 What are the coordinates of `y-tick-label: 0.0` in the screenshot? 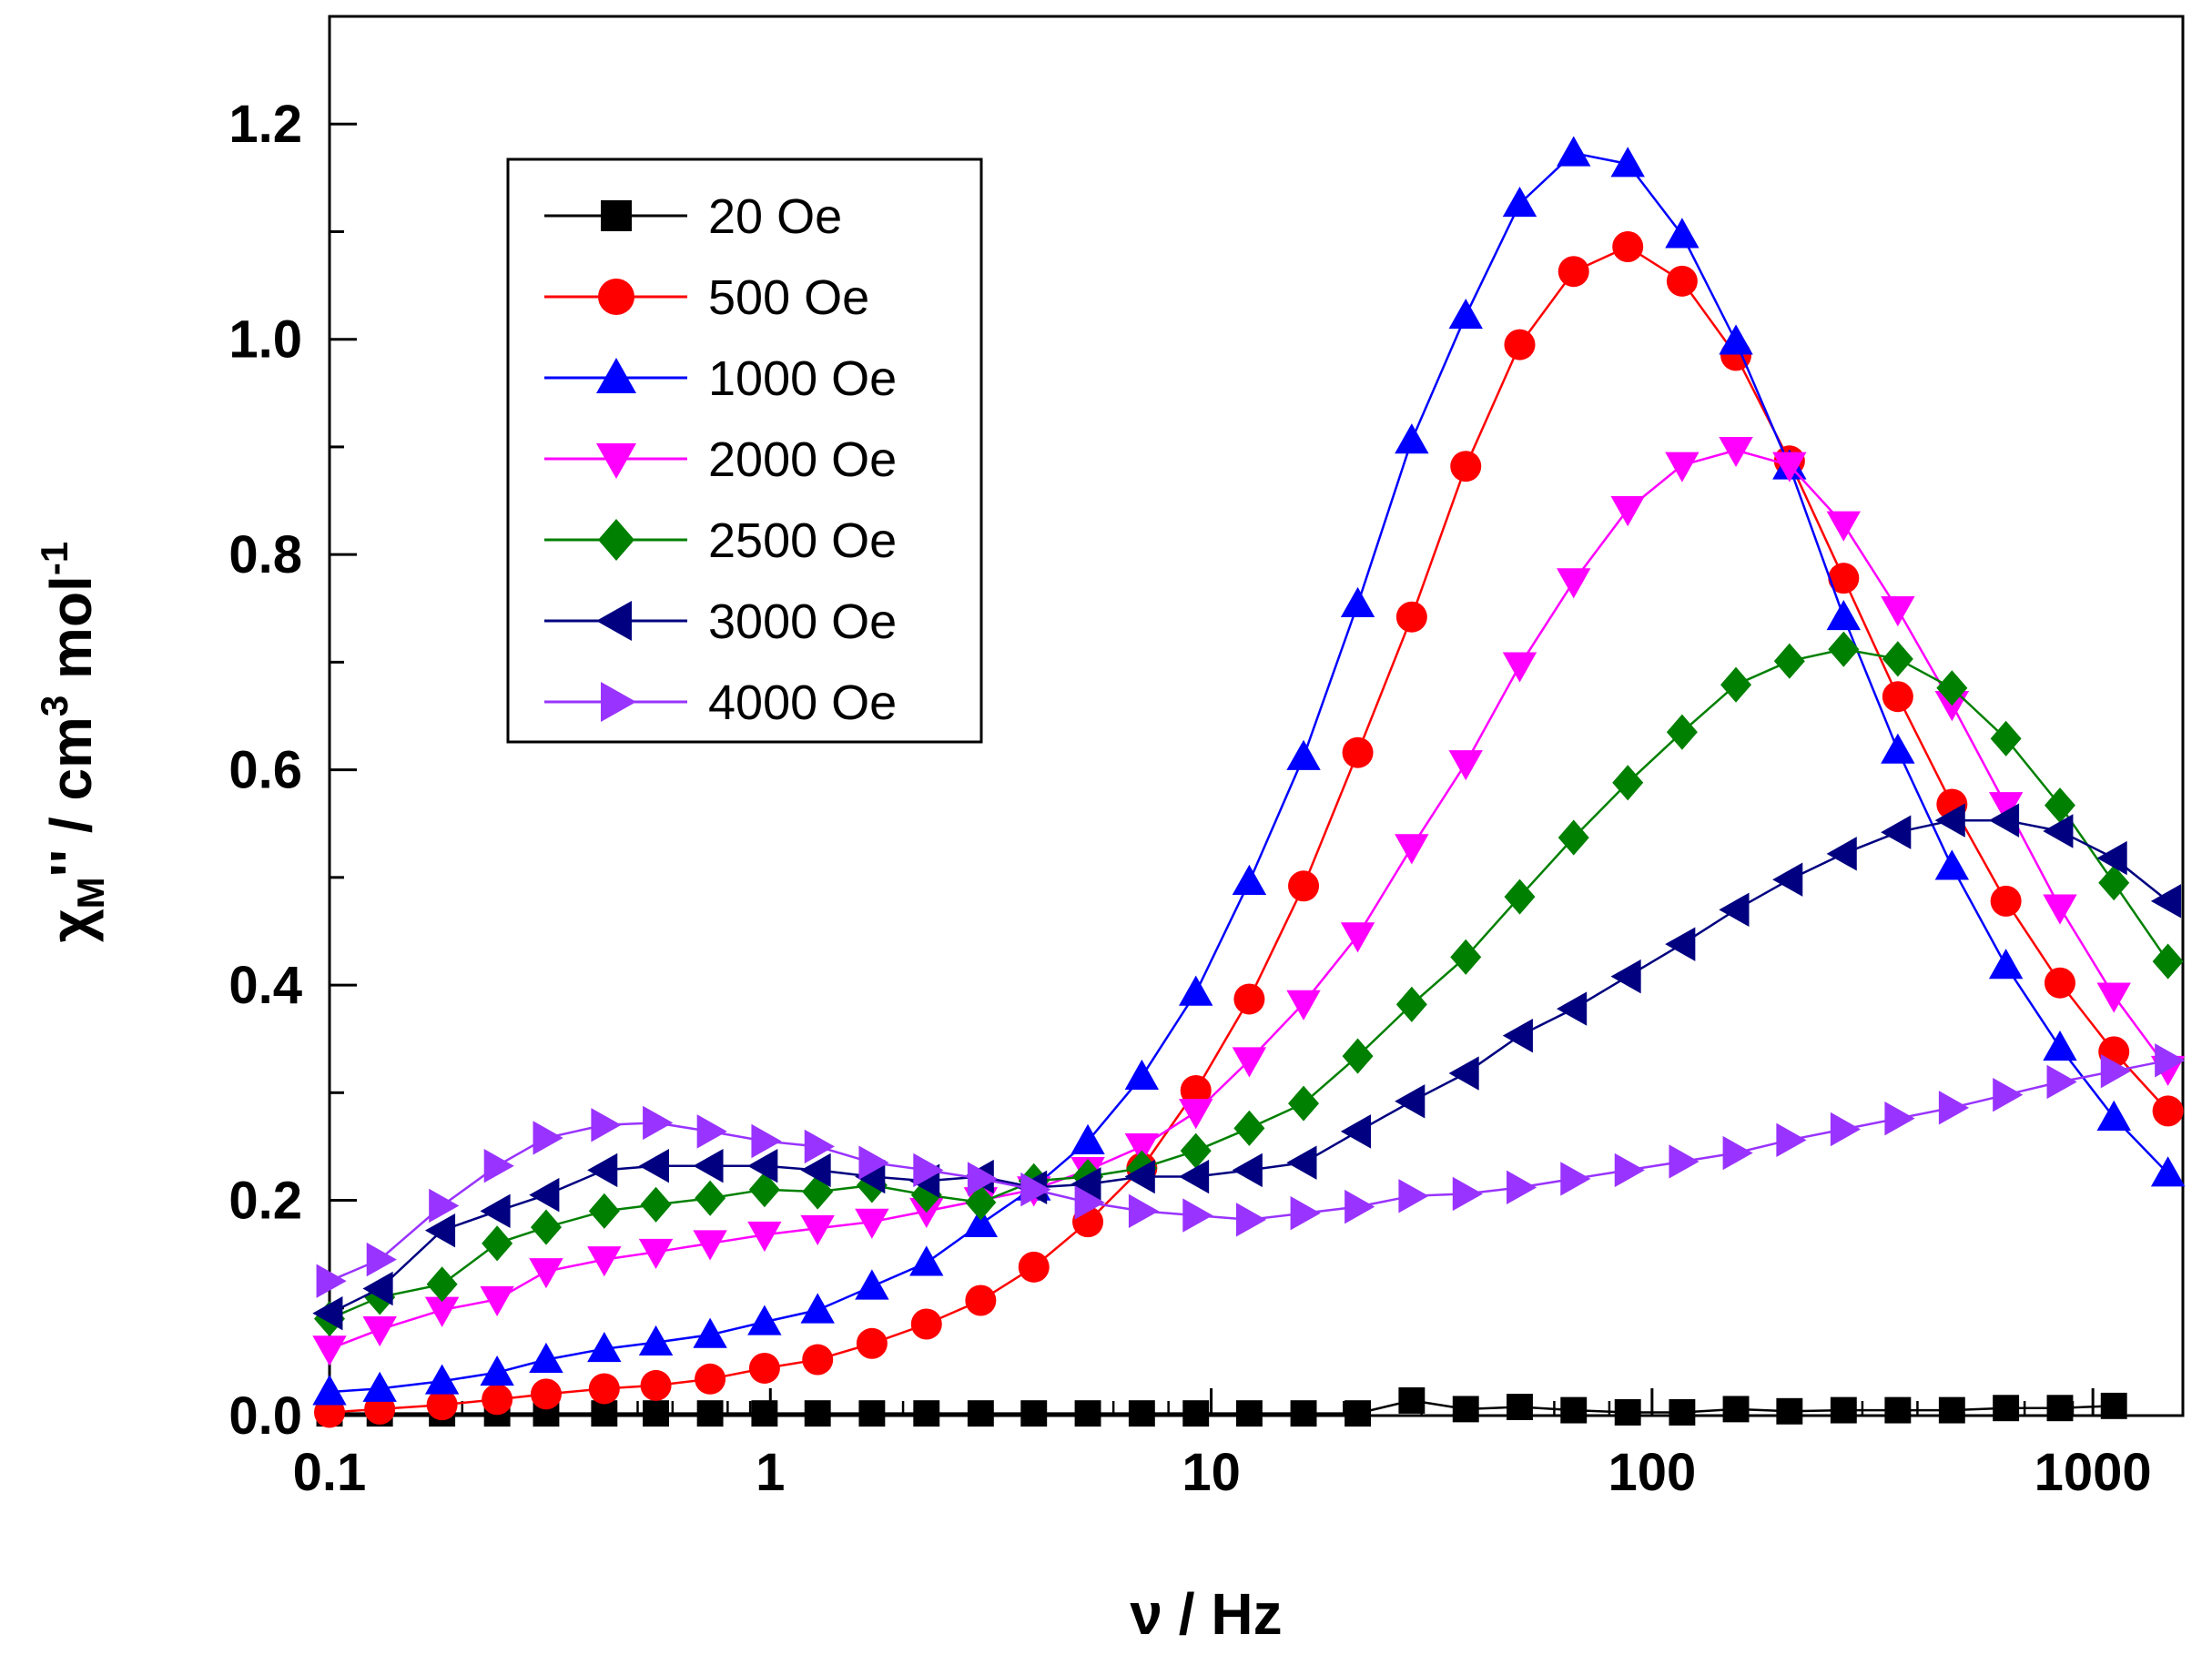 It's located at (265, 1416).